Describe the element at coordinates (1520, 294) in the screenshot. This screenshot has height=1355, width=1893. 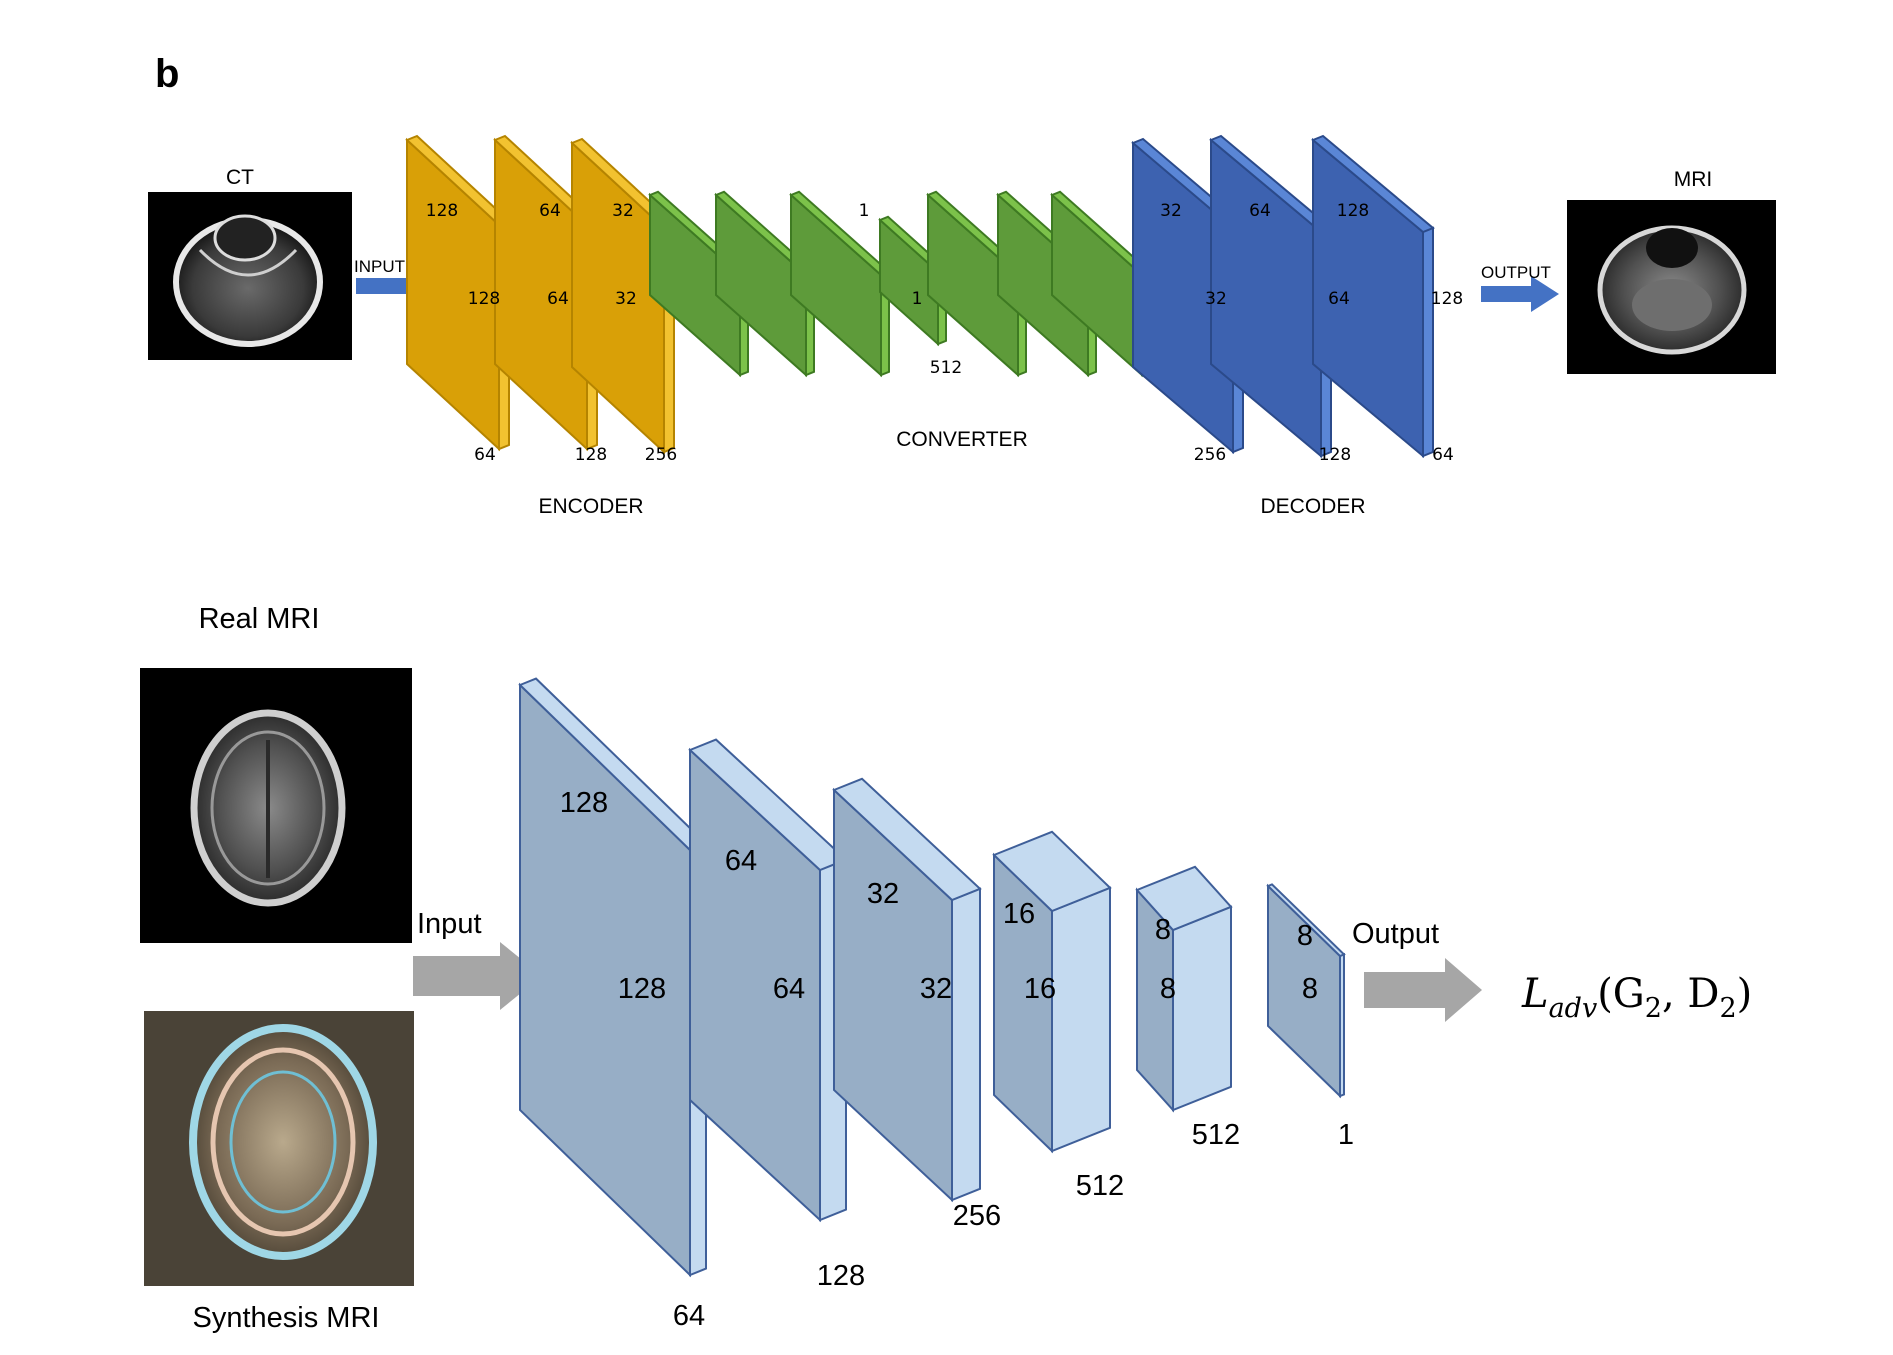
I see `generator-output-arrow` at that location.